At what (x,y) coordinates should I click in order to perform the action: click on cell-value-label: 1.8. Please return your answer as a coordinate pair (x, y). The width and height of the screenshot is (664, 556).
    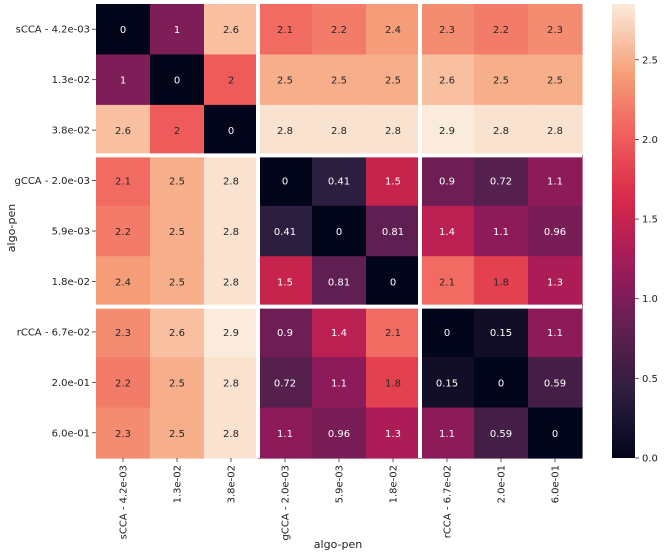
    Looking at the image, I should click on (501, 282).